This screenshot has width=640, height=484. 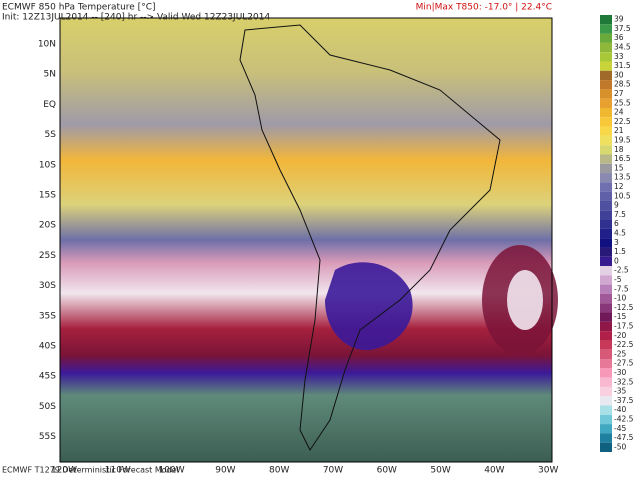 I want to click on colorbar-label: -15, so click(x=620, y=316).